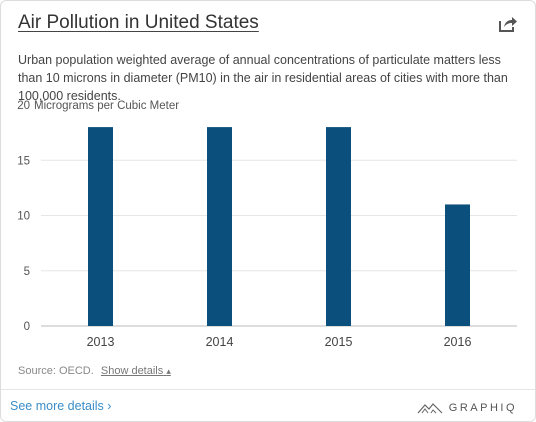 This screenshot has width=536, height=422. Describe the element at coordinates (138, 22) in the screenshot. I see `page-title: Air Pollution in United States` at that location.